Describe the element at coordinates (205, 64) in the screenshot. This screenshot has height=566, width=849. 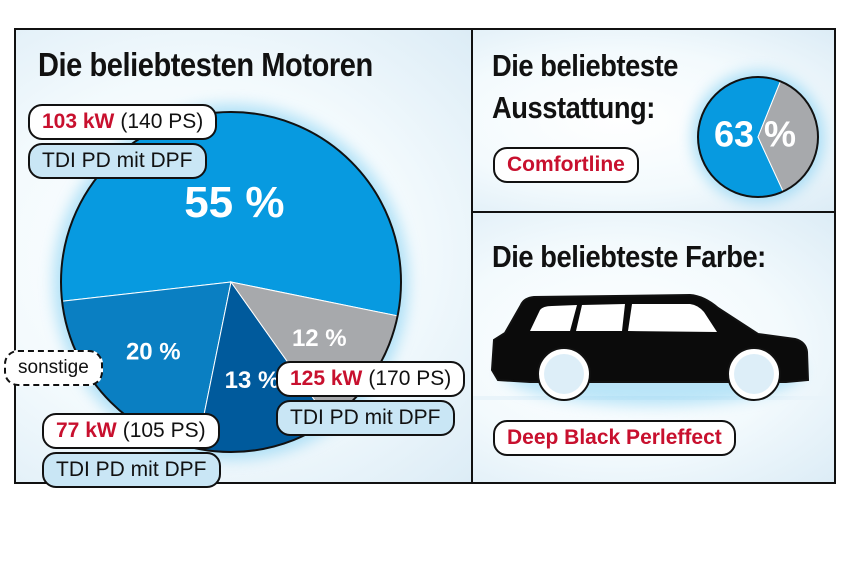
I see `engines-title: Die beliebtesten Motoren` at that location.